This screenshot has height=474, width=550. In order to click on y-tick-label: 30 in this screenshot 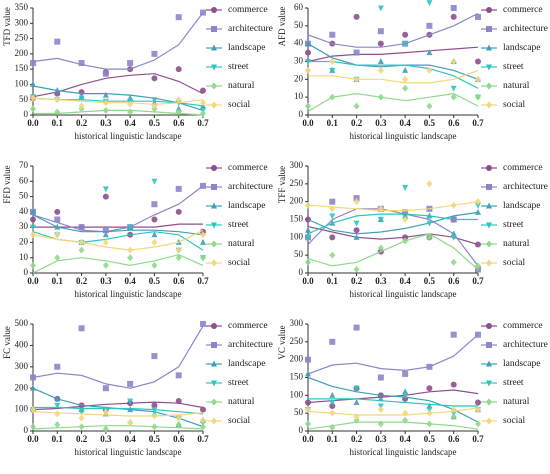, I will do `click(299, 61)`.